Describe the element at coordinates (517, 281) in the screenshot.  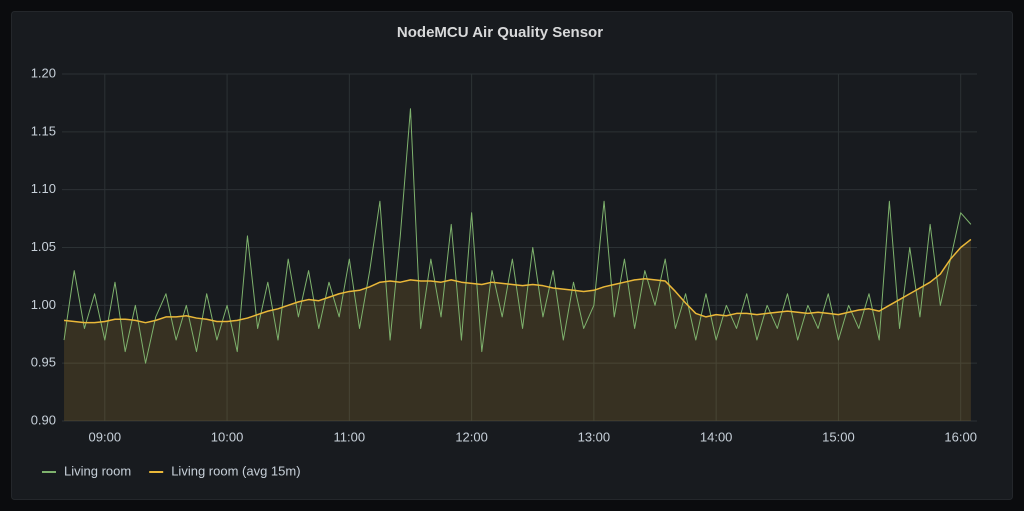
I see `series-line` at that location.